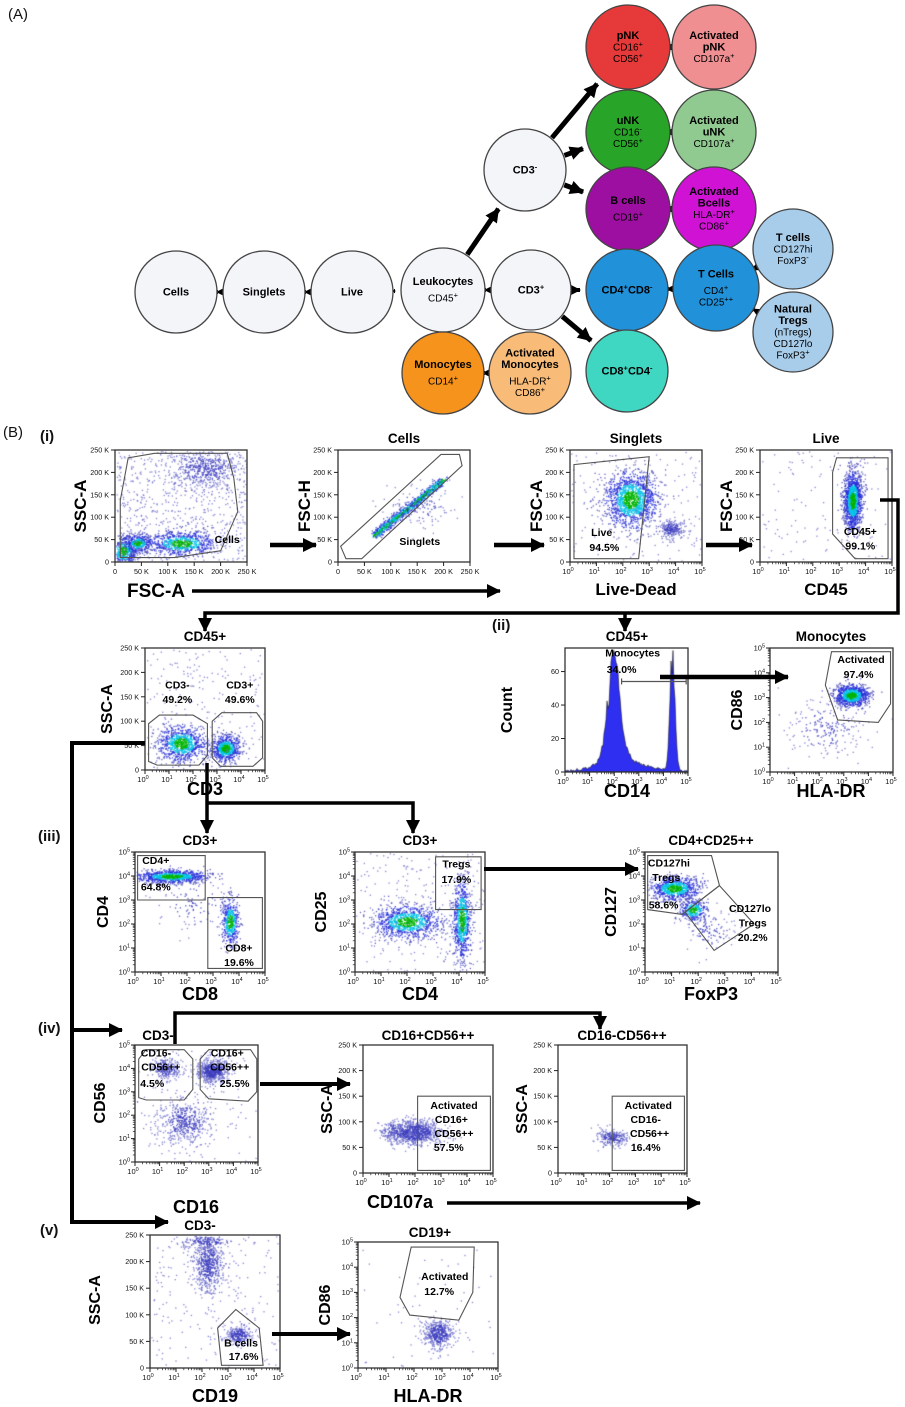  Describe the element at coordinates (793, 249) in the screenshot. I see `svg-text: CD127hi` at that location.